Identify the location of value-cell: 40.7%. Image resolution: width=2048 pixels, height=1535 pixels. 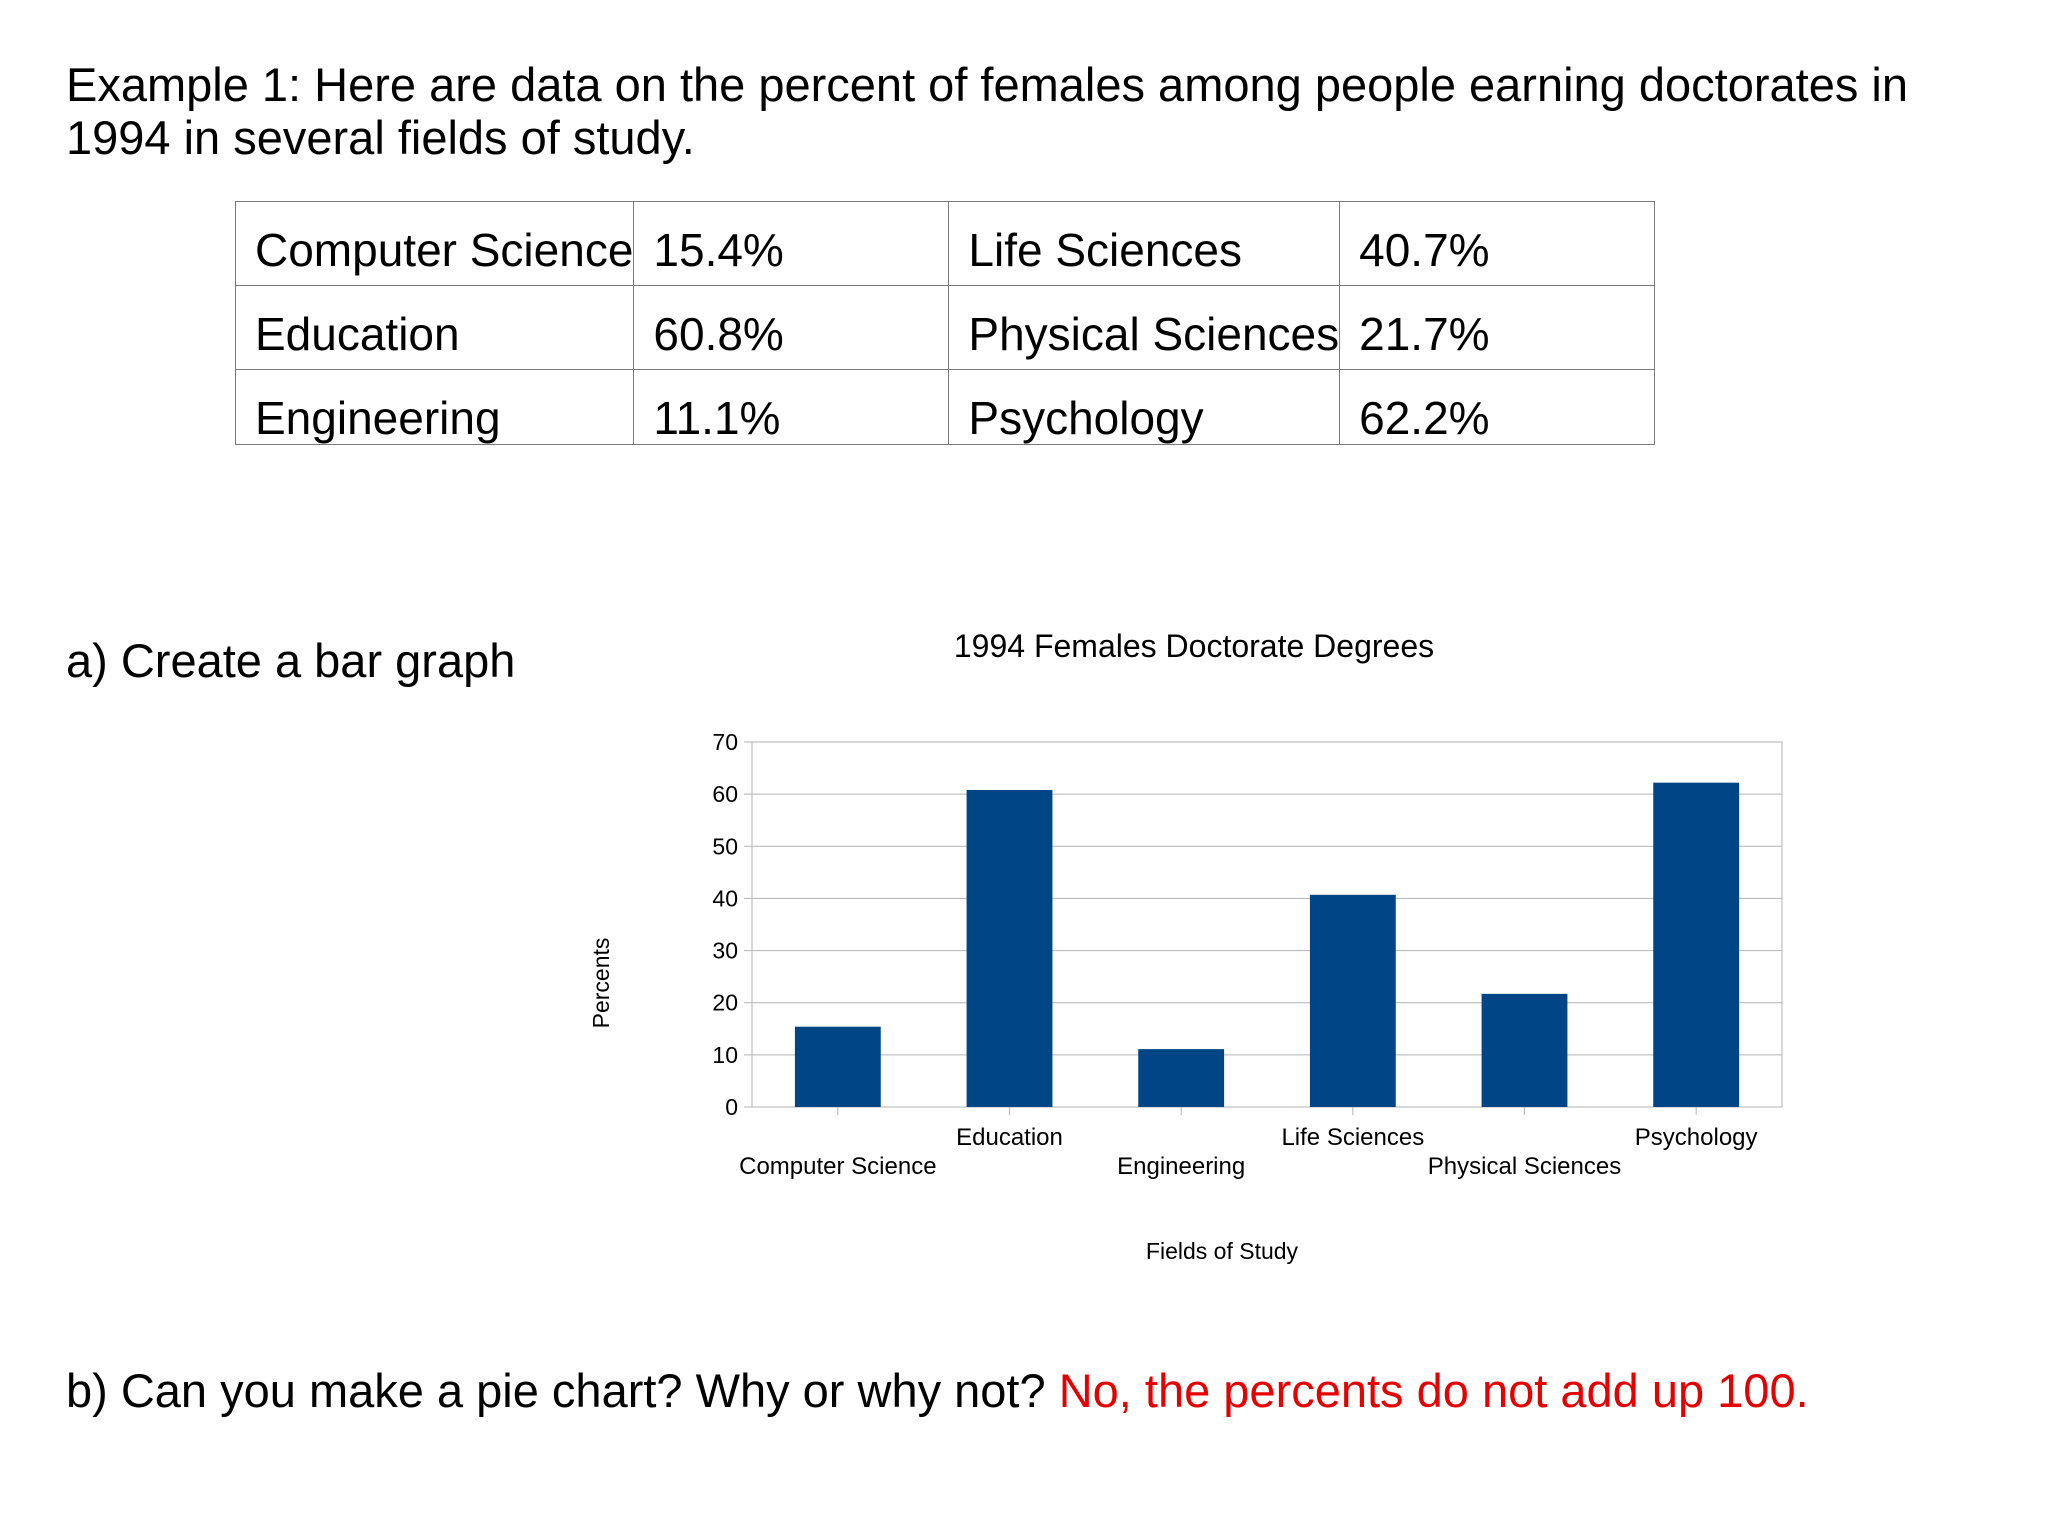
(1497, 243).